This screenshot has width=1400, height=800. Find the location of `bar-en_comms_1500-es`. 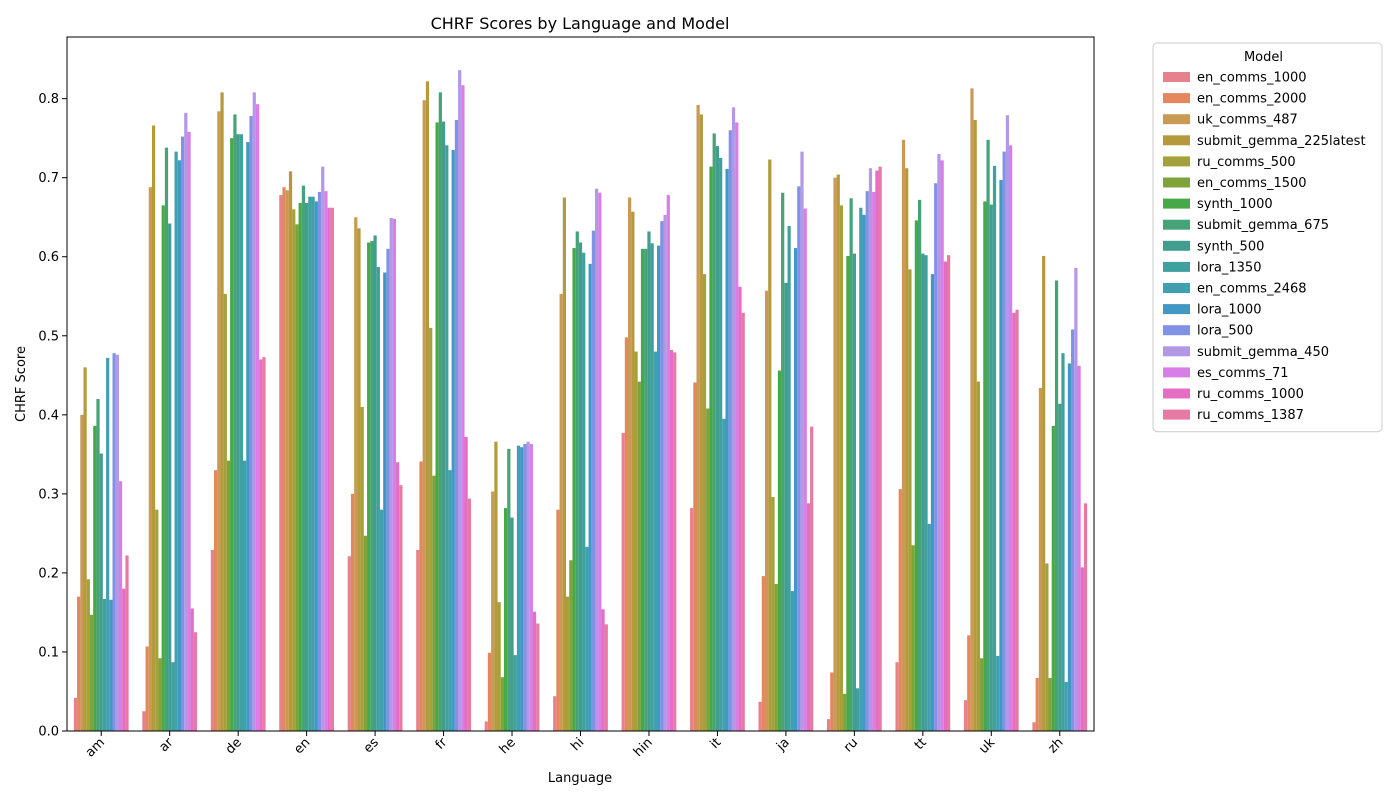

bar-en_comms_1500-es is located at coordinates (365, 633).